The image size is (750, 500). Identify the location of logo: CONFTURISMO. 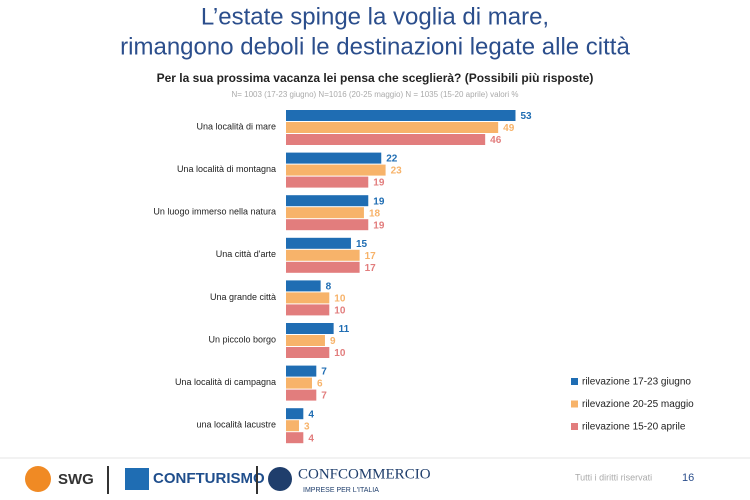
(209, 478).